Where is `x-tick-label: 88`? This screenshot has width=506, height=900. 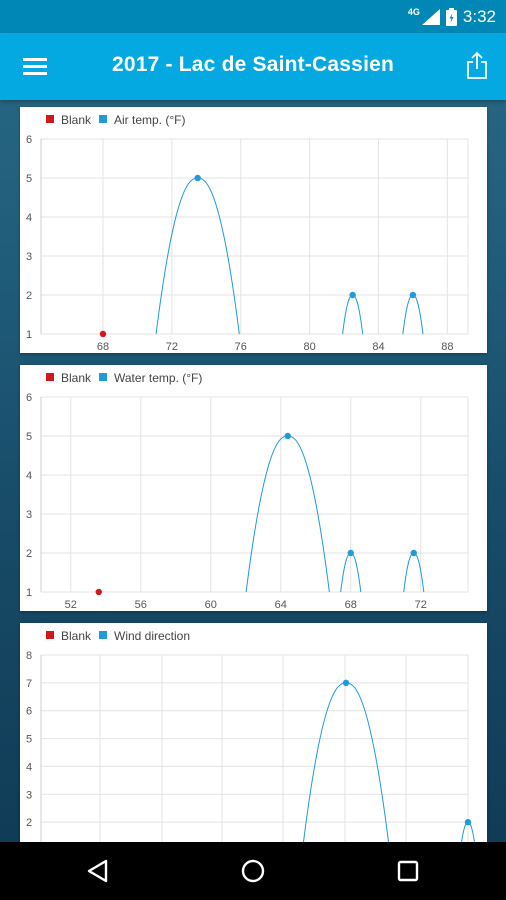
x-tick-label: 88 is located at coordinates (447, 347).